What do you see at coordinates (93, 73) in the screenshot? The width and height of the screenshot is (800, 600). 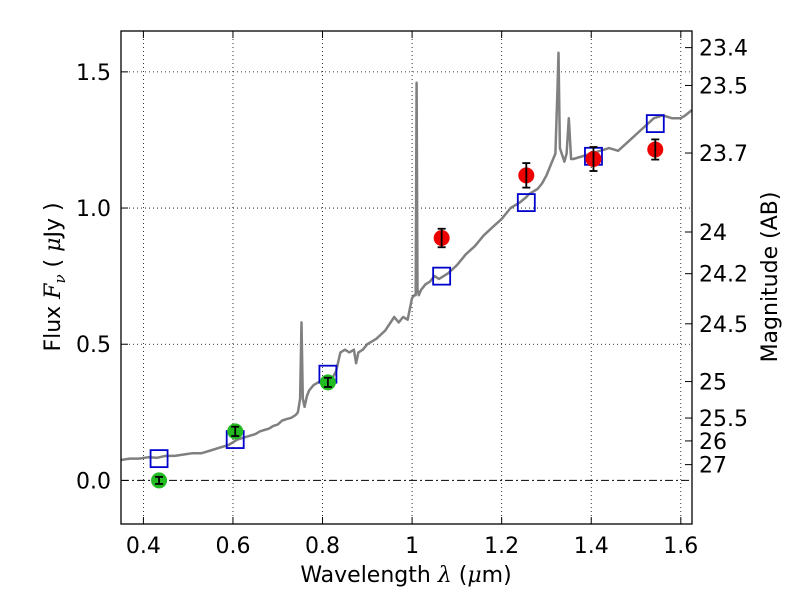 I see `y-tick-label: 1.5` at bounding box center [93, 73].